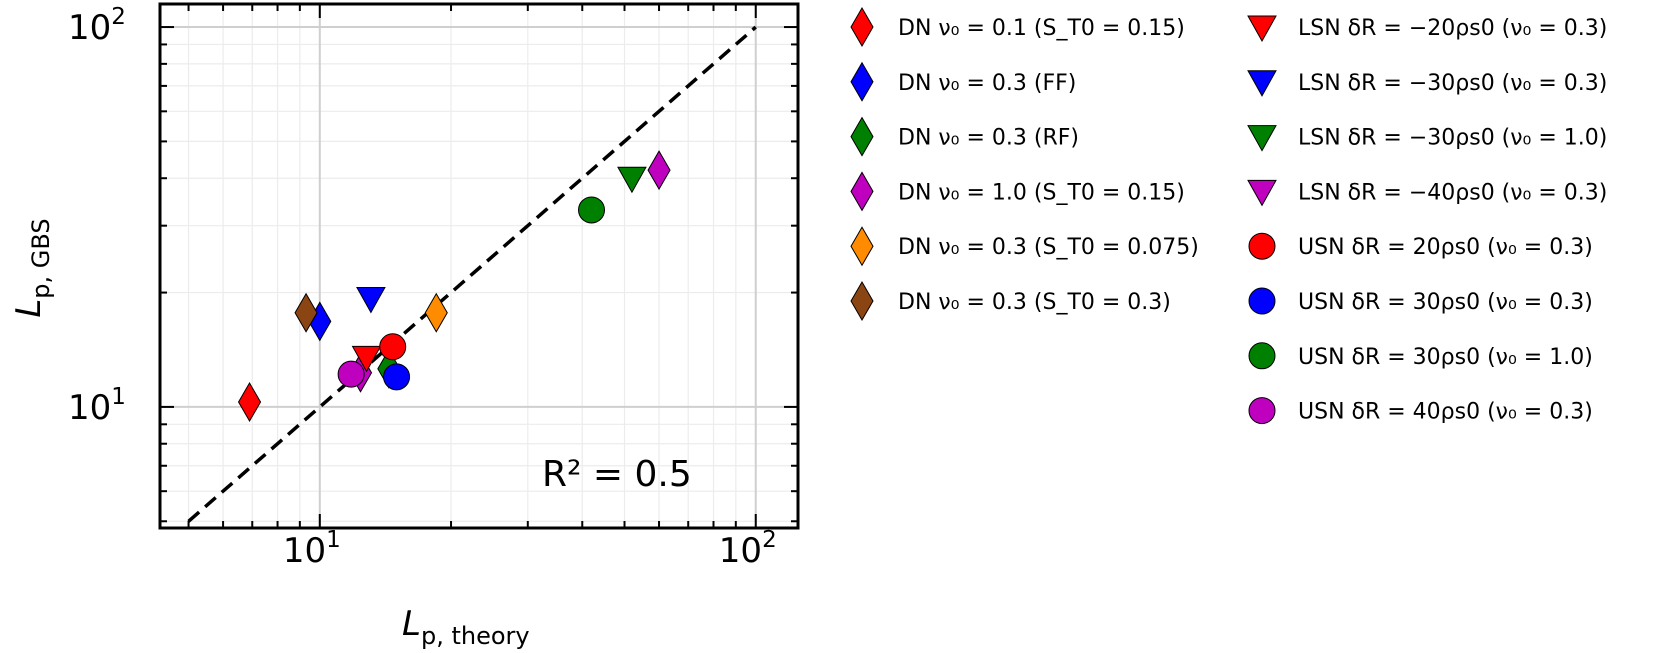  Describe the element at coordinates (1445, 247) in the screenshot. I see `legend-label: USN δR = 20ρs0 (ν₀ = 0.3)` at that location.